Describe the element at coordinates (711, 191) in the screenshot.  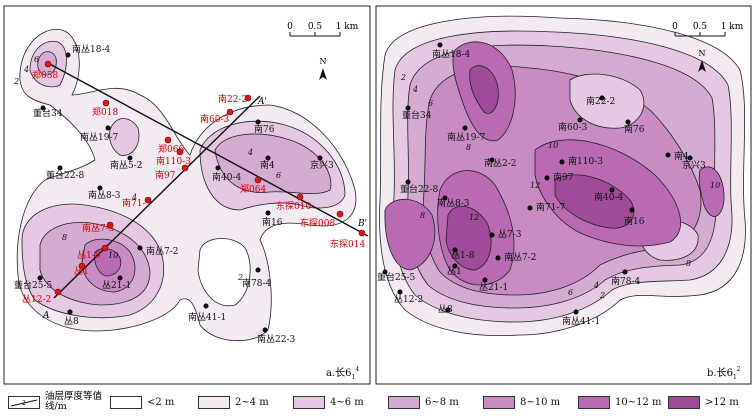
I see `b-contour-10-12-ne` at that location.